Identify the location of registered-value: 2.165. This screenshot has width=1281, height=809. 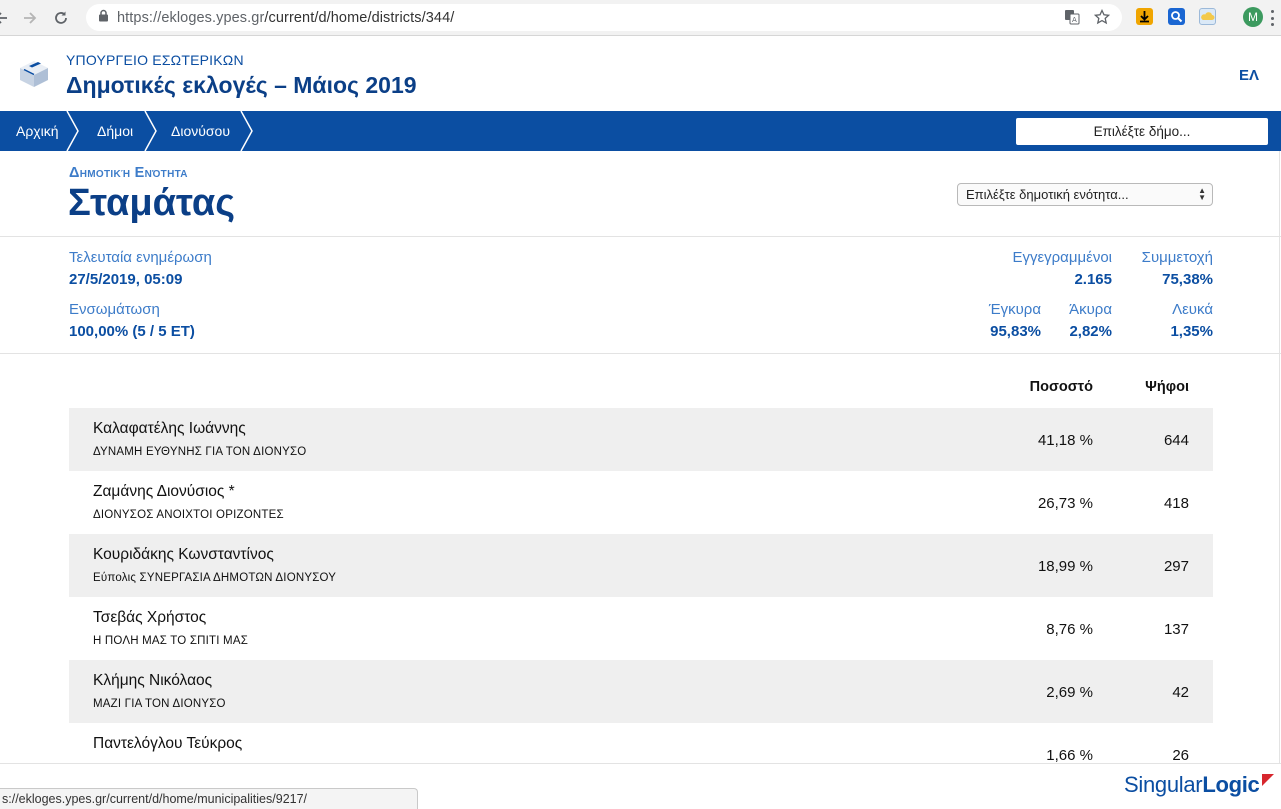
(1093, 279).